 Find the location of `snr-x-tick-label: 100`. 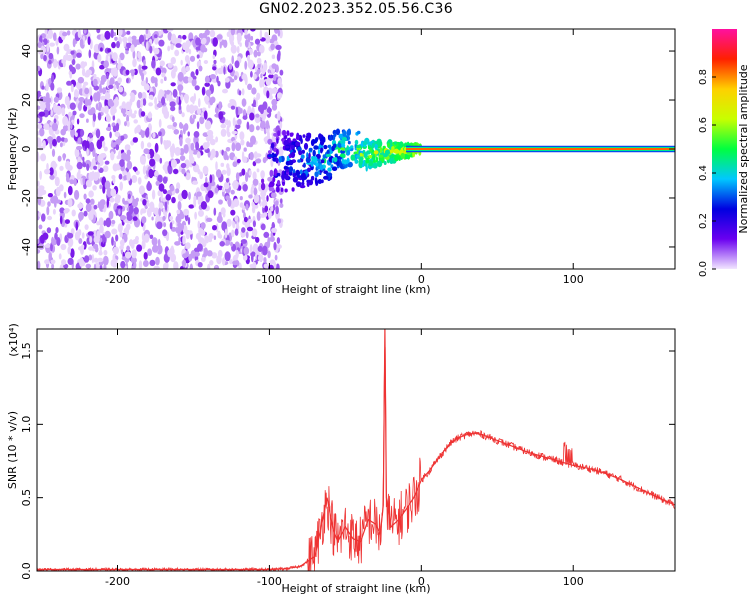

snr-x-tick-label: 100 is located at coordinates (573, 581).